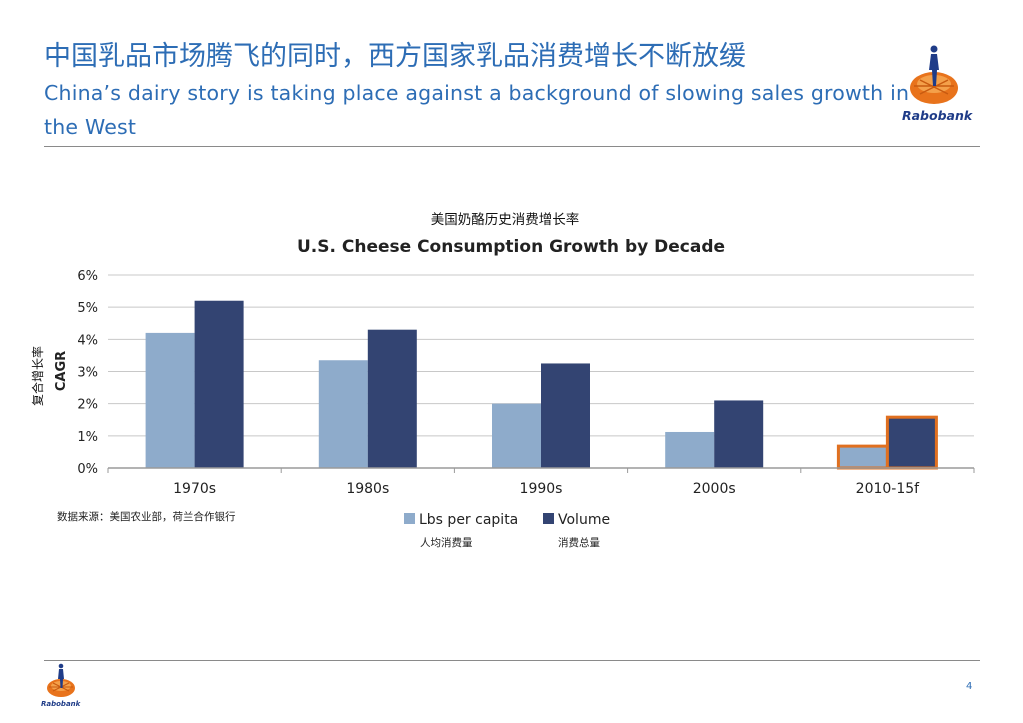 The width and height of the screenshot is (1023, 723). Describe the element at coordinates (87, 340) in the screenshot. I see `y-tick-label: 4%` at that location.